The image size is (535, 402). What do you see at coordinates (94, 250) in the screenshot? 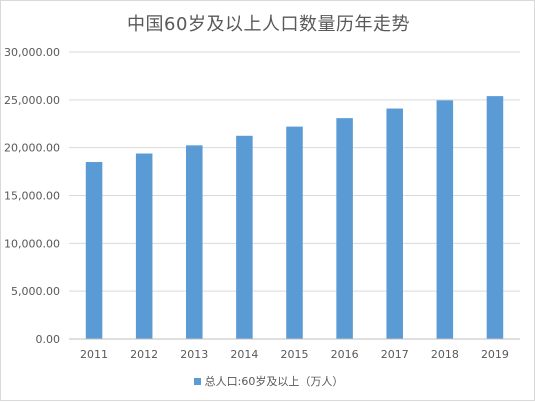
I see `bar-2011` at bounding box center [94, 250].